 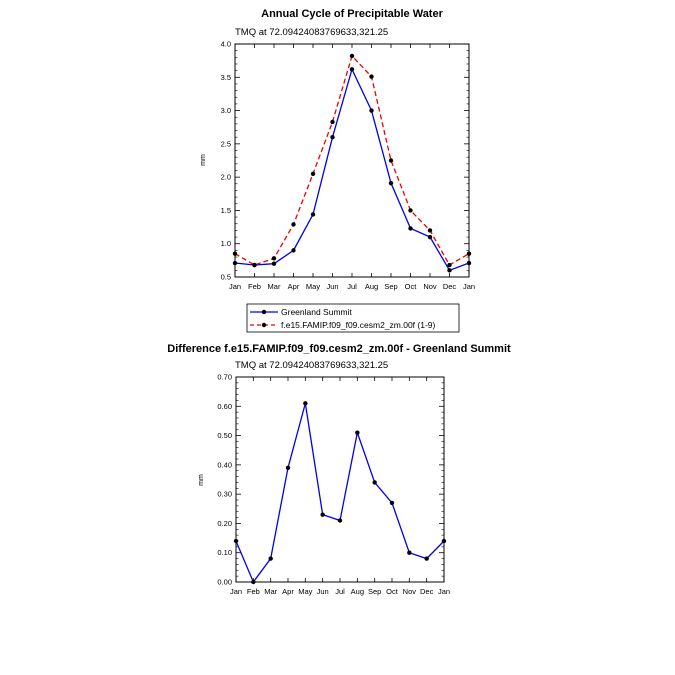 I want to click on chart1-series-2-line, so click(x=352, y=160).